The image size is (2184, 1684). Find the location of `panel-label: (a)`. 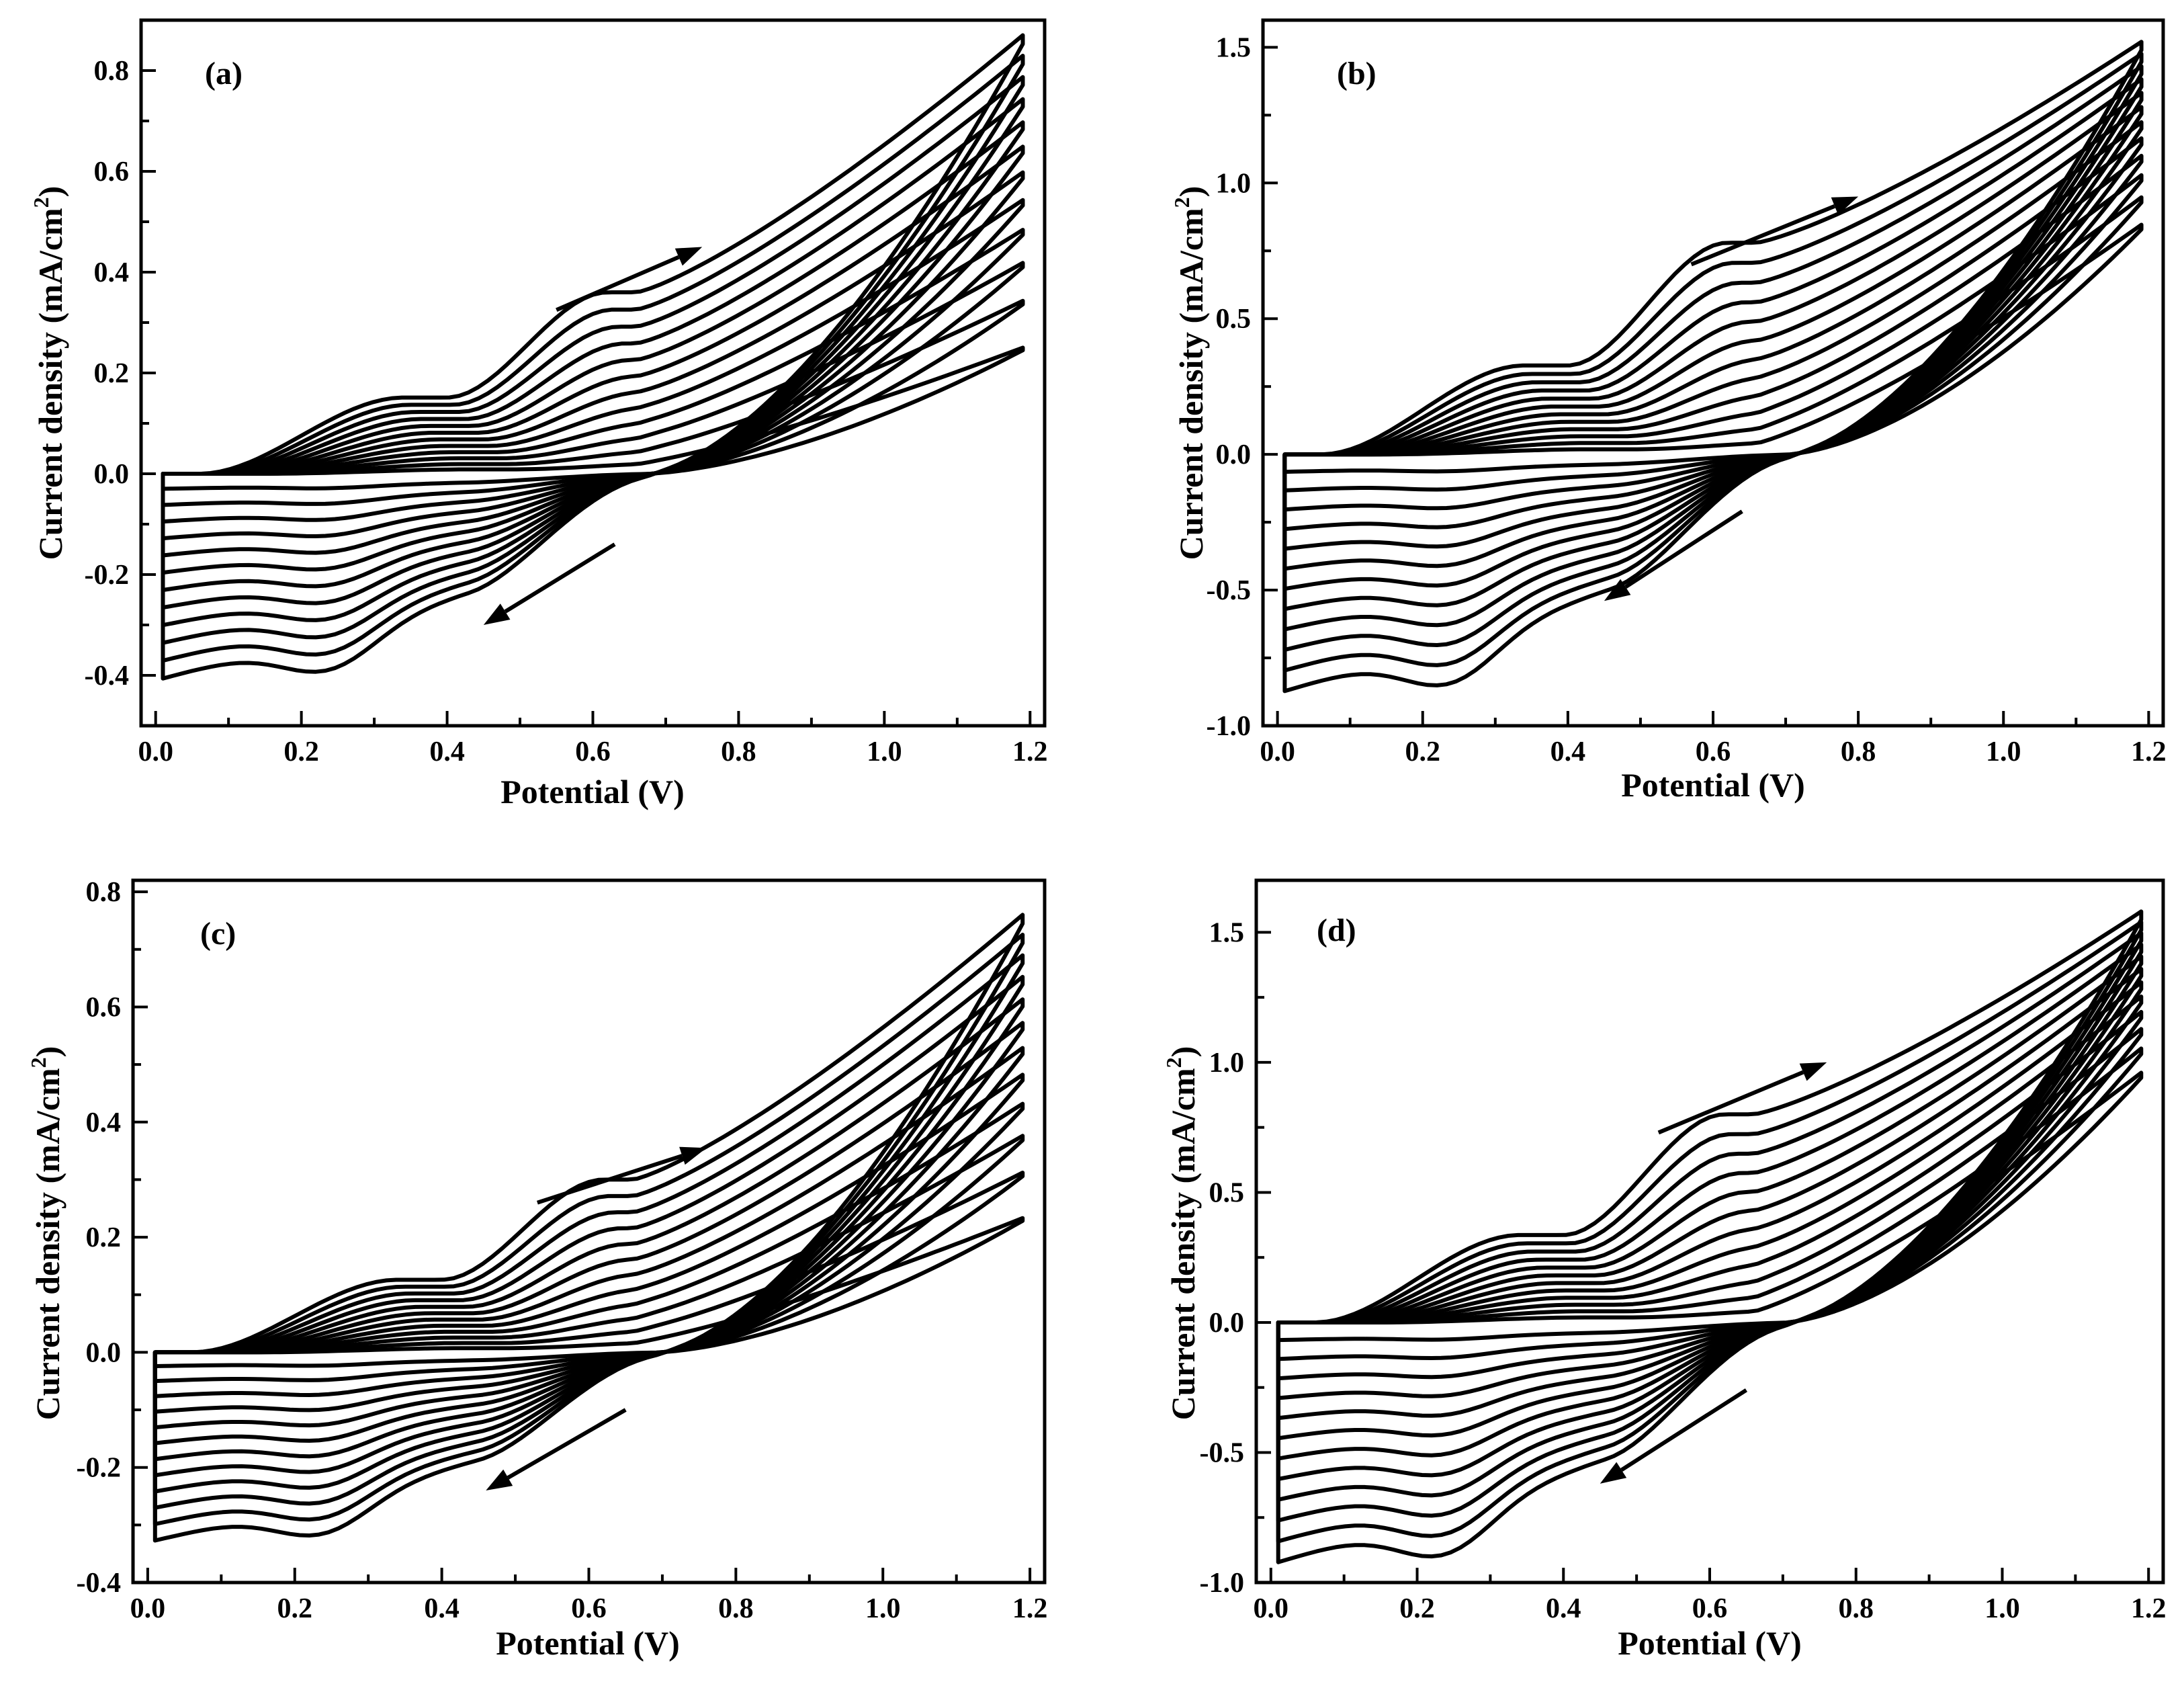

panel-label: (a) is located at coordinates (224, 73).